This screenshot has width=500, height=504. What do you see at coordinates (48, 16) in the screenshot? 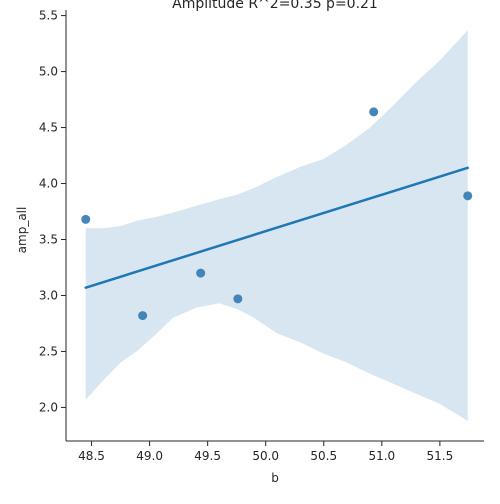
I see `y-tick-label: 5.5` at bounding box center [48, 16].